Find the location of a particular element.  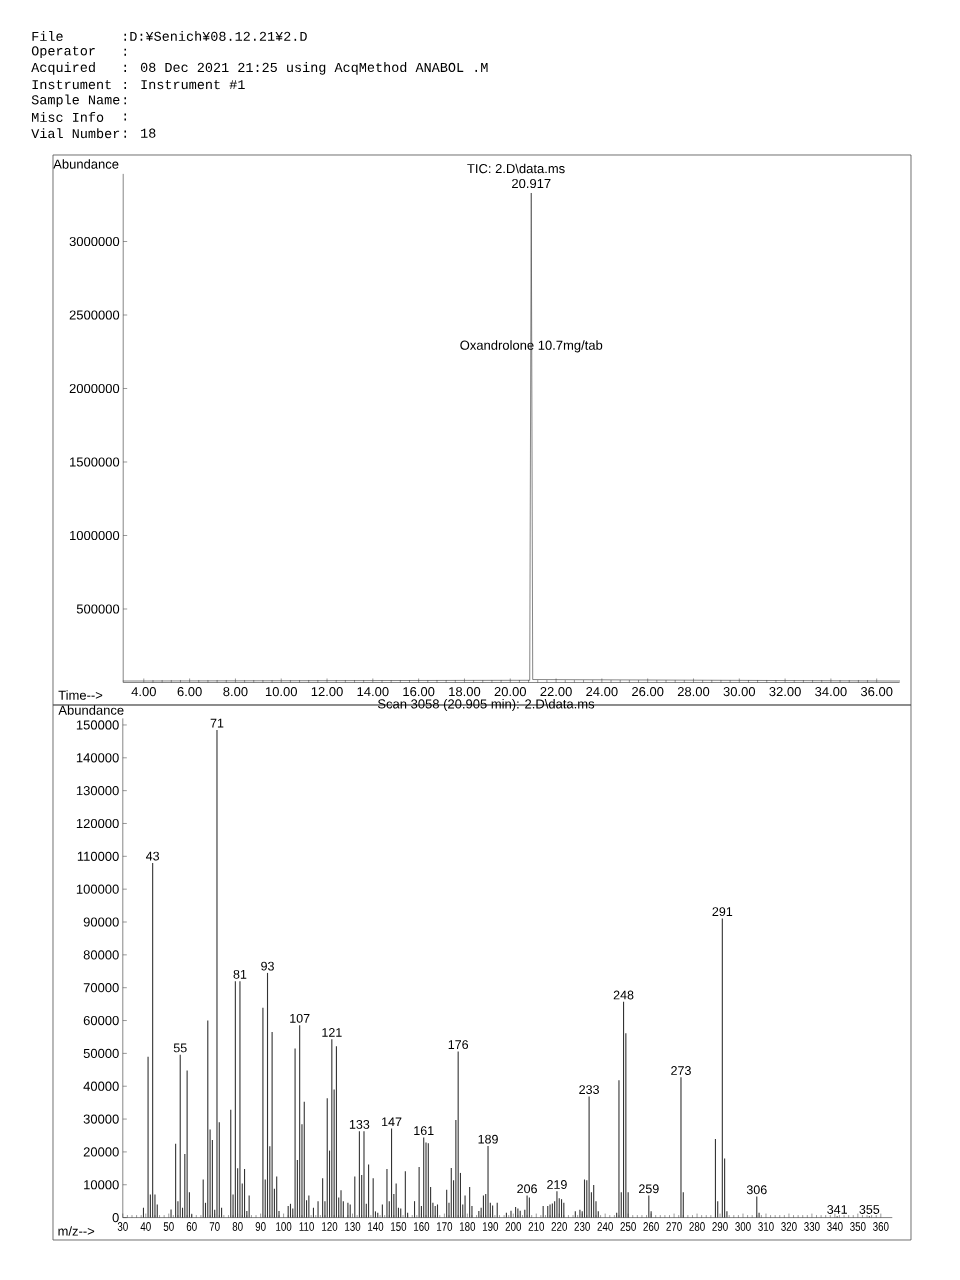

annotation: 259 is located at coordinates (649, 1189).